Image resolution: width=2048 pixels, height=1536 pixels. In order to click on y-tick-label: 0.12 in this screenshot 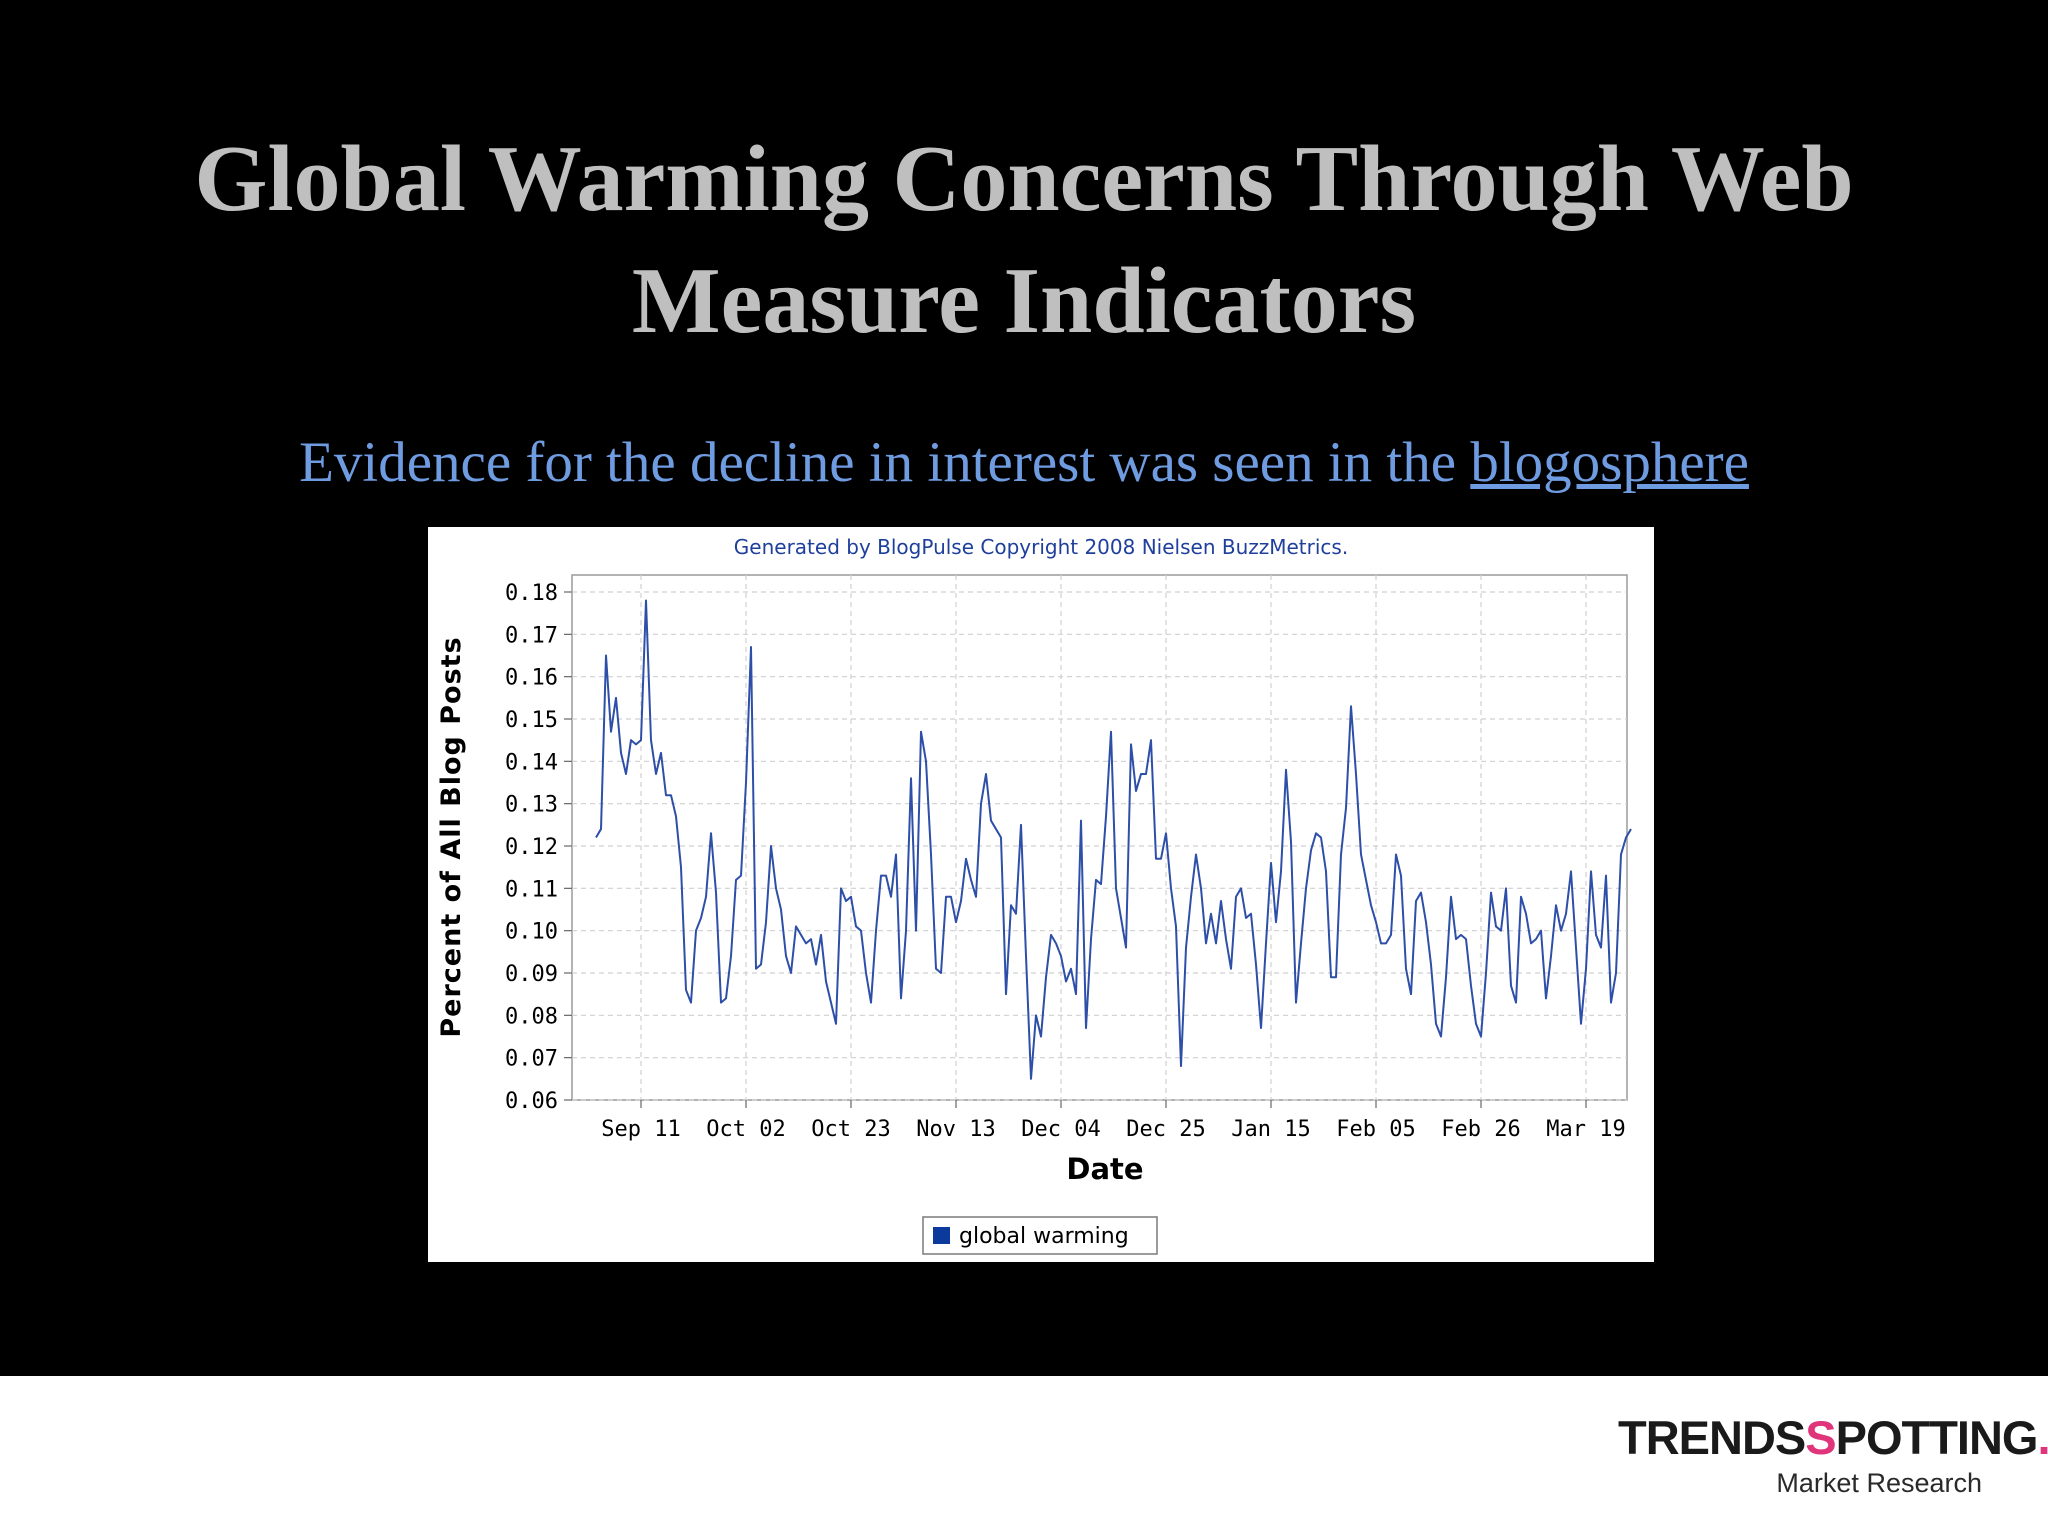, I will do `click(531, 847)`.